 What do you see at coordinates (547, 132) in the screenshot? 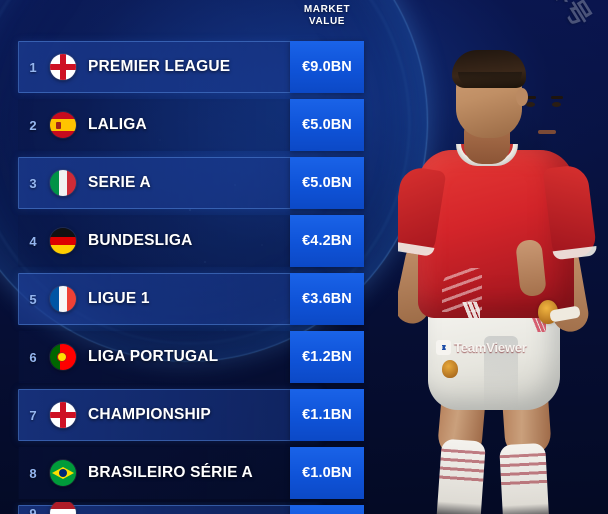
I see `player-mouth` at bounding box center [547, 132].